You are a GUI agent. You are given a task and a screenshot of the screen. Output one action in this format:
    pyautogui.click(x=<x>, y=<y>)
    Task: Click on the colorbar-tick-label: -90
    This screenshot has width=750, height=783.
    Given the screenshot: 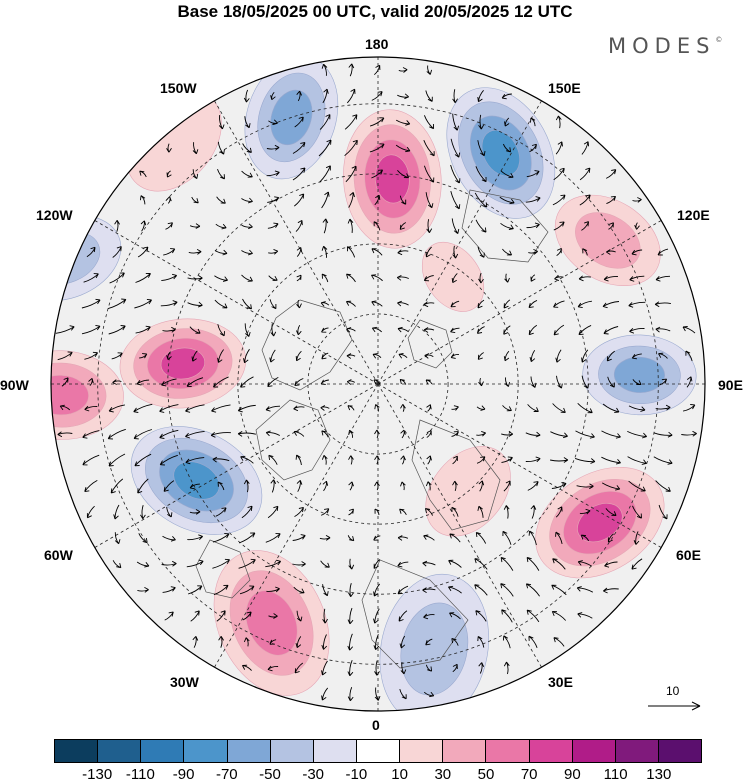 What is the action you would take?
    pyautogui.click(x=183, y=774)
    